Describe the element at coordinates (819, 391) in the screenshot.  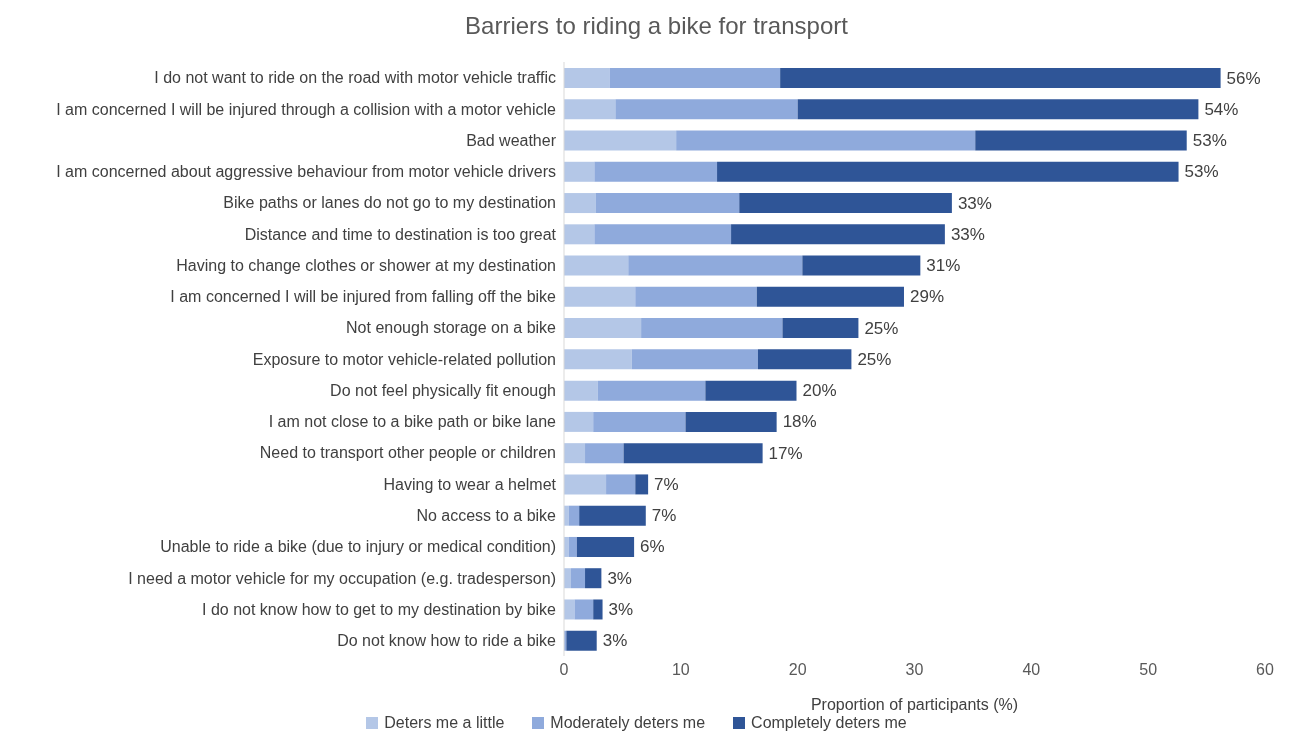
I see `total-label: 20%` at that location.